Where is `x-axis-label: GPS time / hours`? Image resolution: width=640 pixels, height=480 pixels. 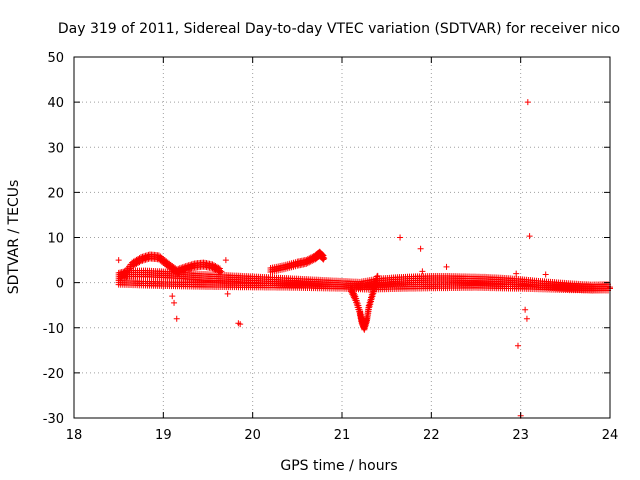
x-axis-label: GPS time / hours is located at coordinates (338, 466).